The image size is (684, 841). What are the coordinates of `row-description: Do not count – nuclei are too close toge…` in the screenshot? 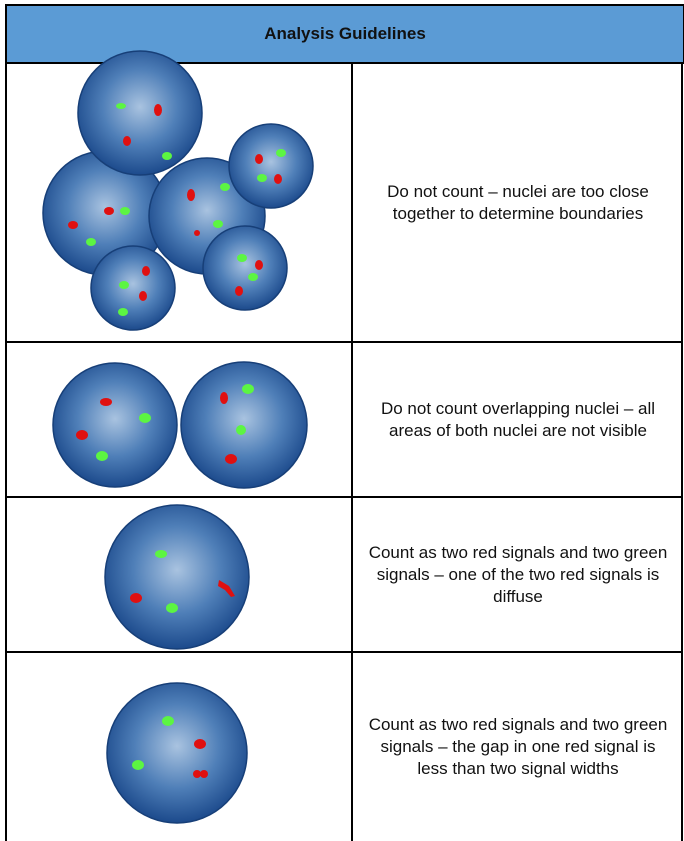 It's located at (518, 202).